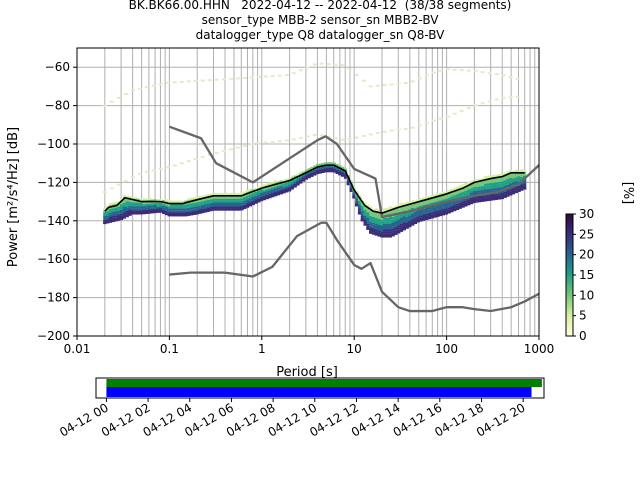 The width and height of the screenshot is (640, 480). I want to click on colorbar-label: [%], so click(627, 193).